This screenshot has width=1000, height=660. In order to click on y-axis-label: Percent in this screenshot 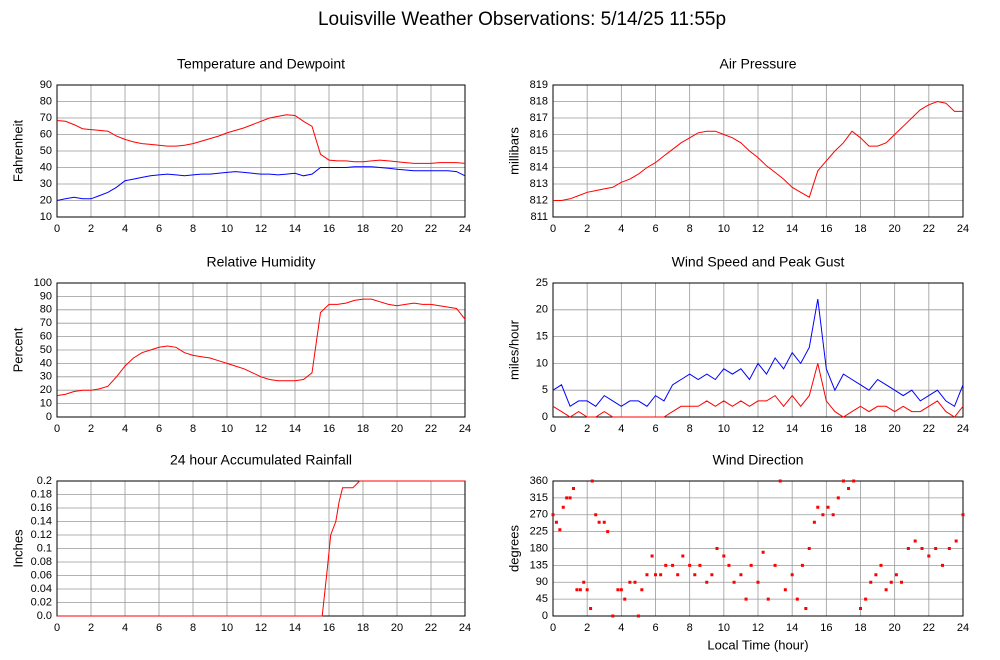, I will do `click(17, 349)`.